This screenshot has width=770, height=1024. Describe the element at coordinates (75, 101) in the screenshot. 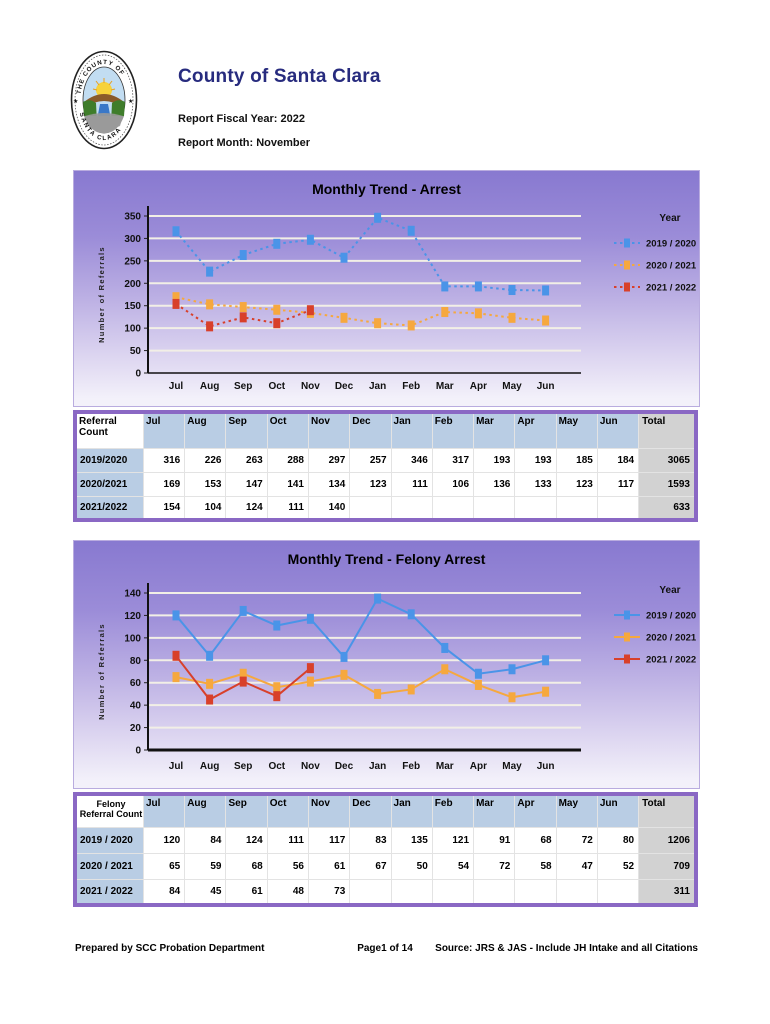

I see `seal-star-left: ★` at that location.